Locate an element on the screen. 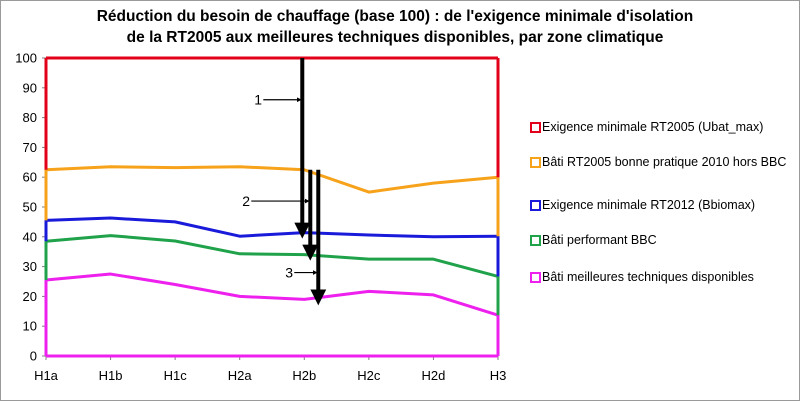 Image resolution: width=802 pixels, height=403 pixels. y-tick-label: 50 is located at coordinates (30, 207).